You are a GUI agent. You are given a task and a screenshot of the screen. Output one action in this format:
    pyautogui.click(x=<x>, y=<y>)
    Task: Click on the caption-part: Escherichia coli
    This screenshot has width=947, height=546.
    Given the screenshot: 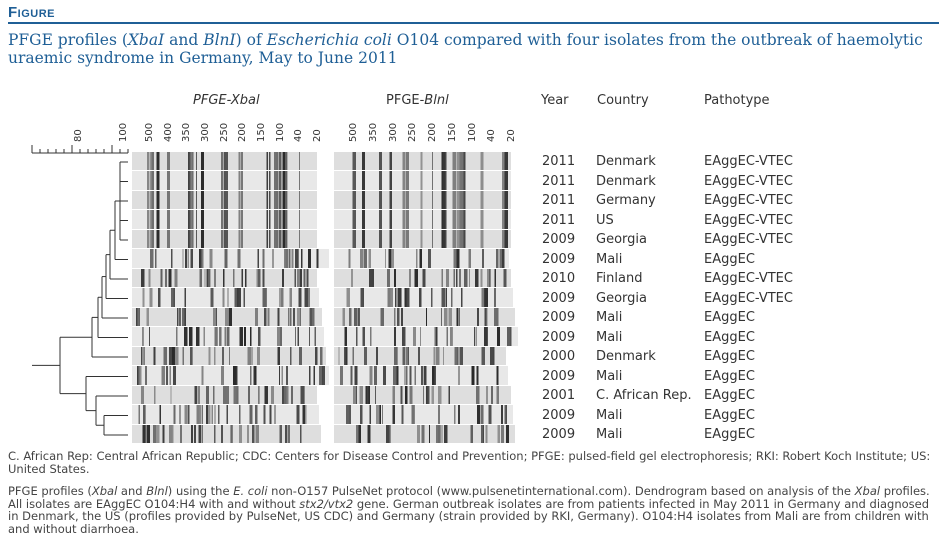 What is the action you would take?
    pyautogui.click(x=329, y=40)
    